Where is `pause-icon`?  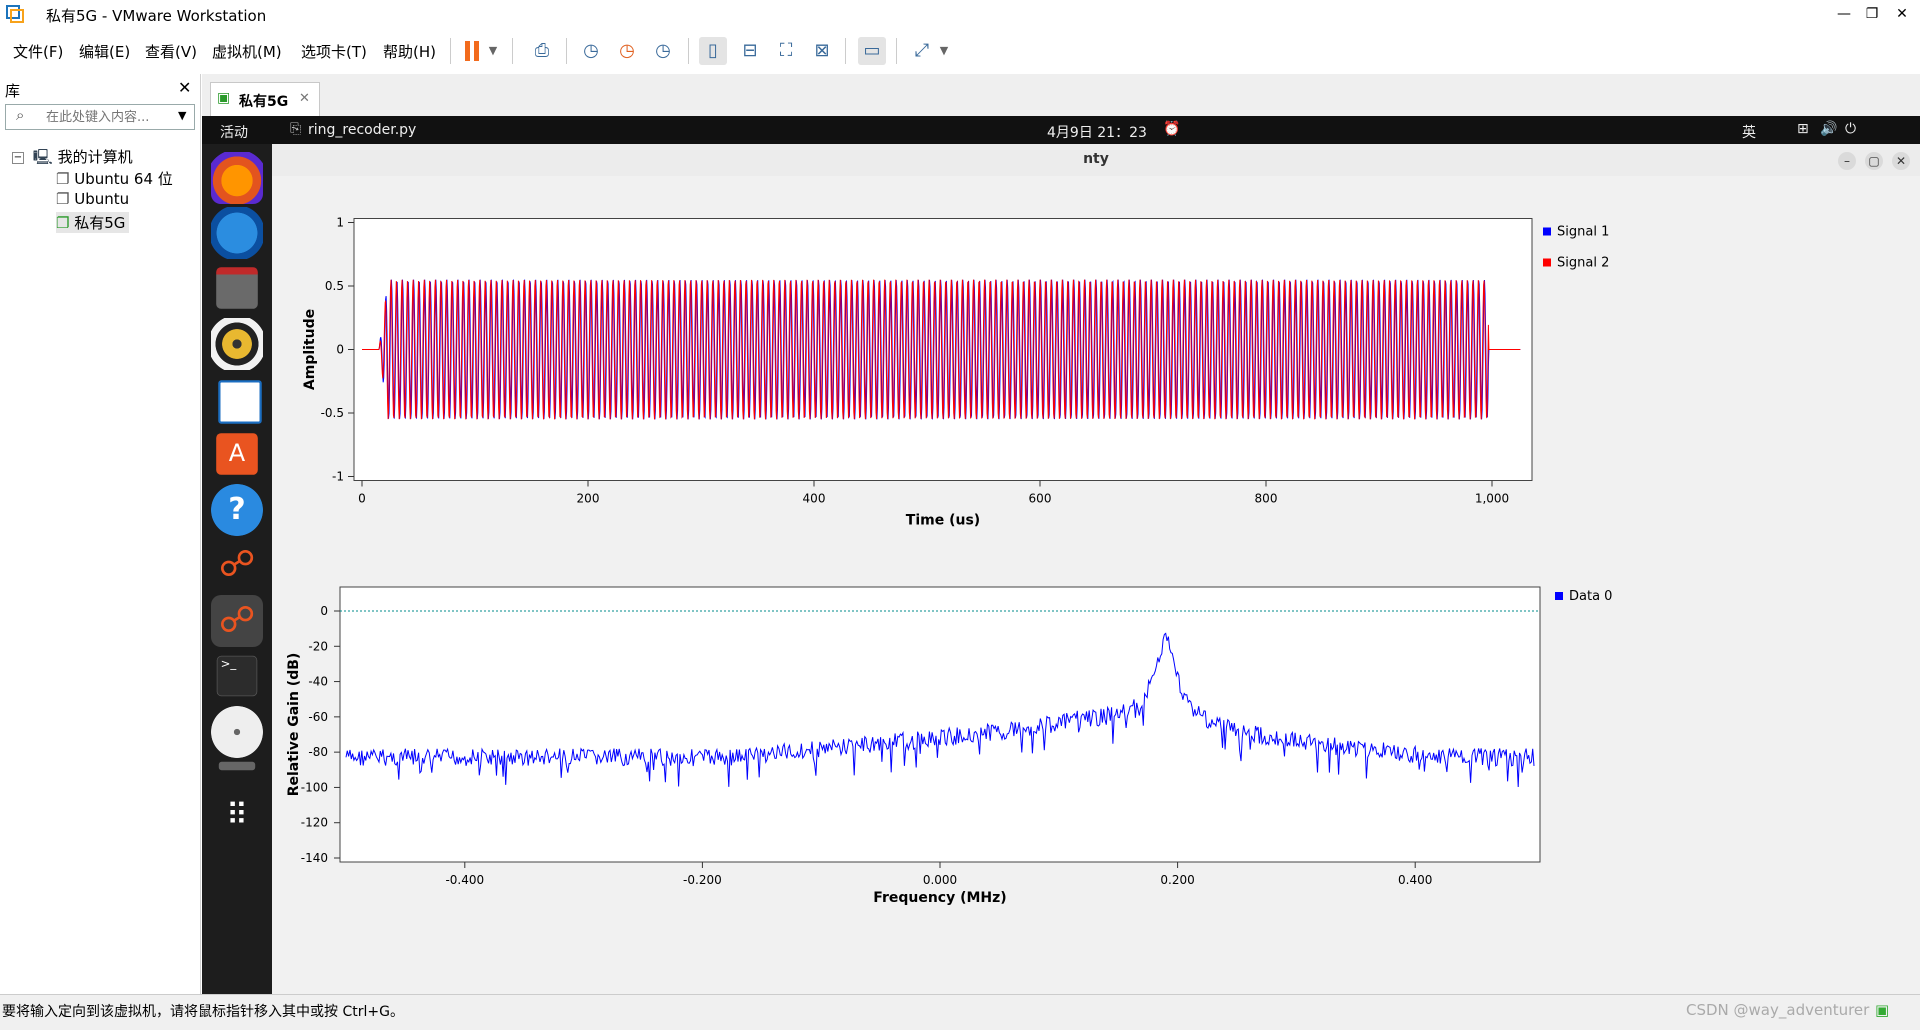
pause-icon is located at coordinates (473, 51).